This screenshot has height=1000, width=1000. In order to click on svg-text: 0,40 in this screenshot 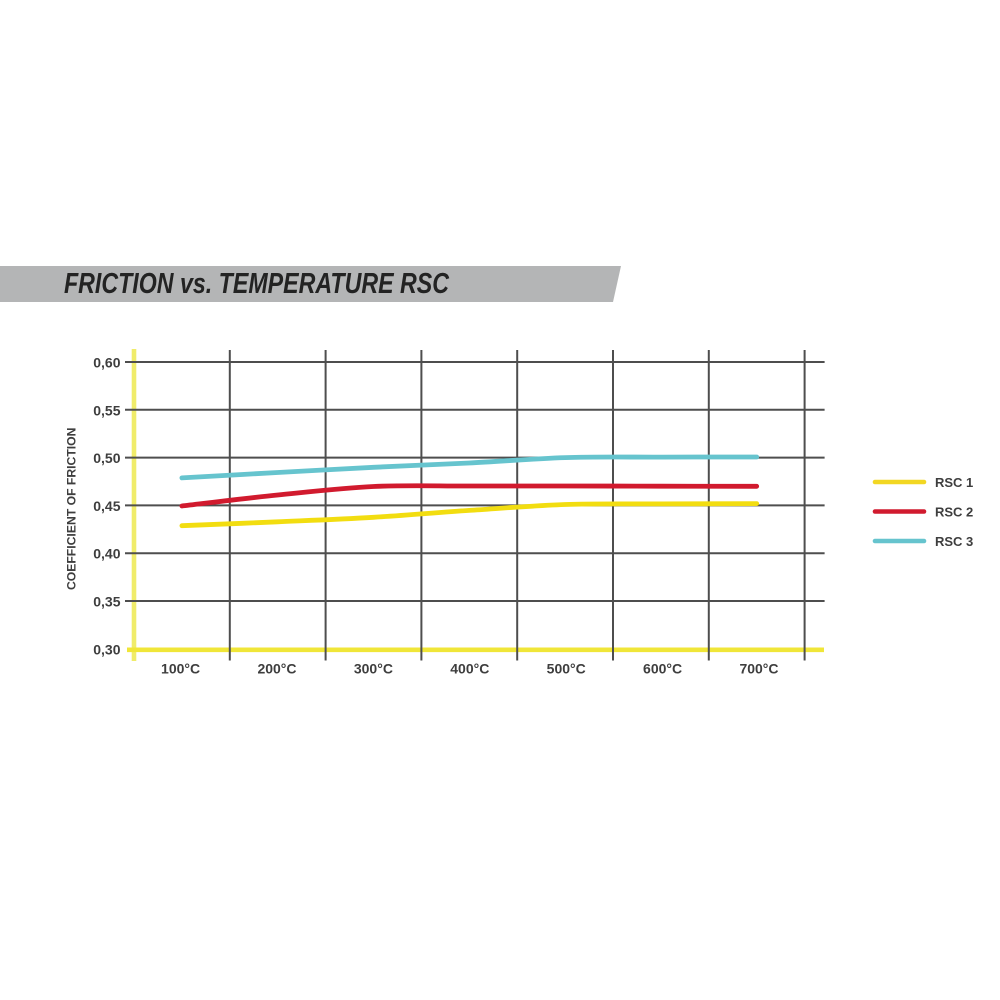, I will do `click(106, 554)`.